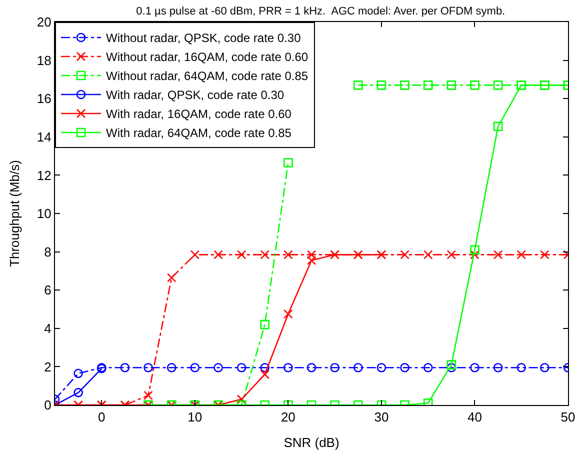  What do you see at coordinates (48, 366) in the screenshot?
I see `y-tick-label: 2` at bounding box center [48, 366].